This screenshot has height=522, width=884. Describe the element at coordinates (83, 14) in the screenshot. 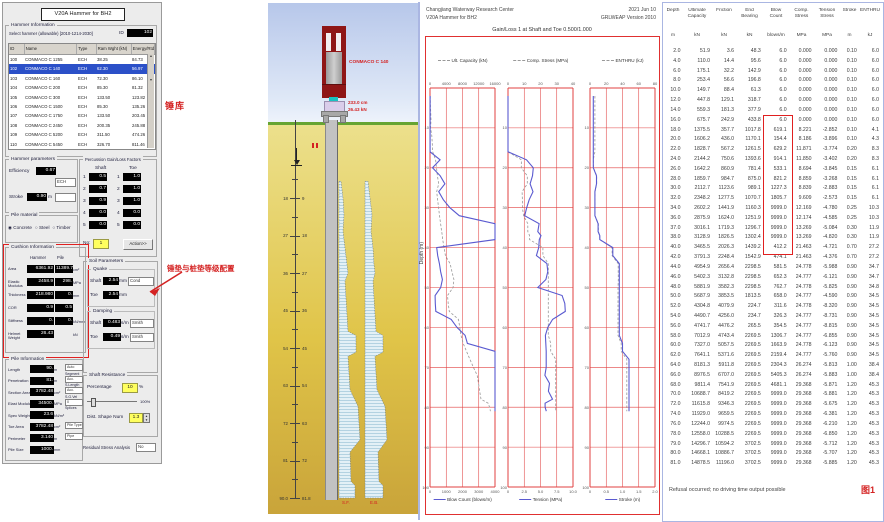

I see `dialog-title-input: V20A Hammer for BH2` at that location.